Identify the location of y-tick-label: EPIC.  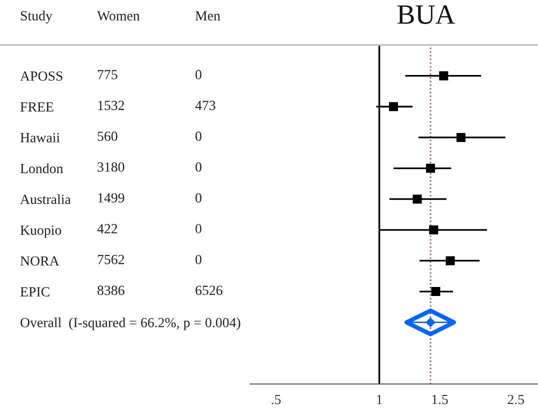
(35, 291).